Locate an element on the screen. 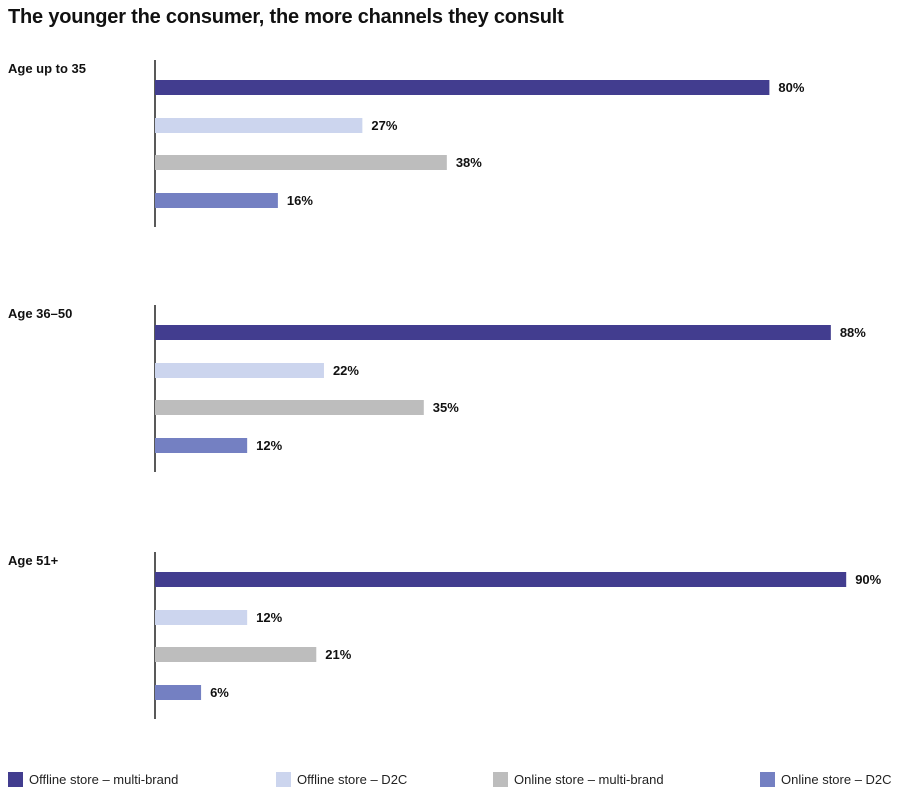  legend-label: Offline store – multi-brand is located at coordinates (104, 779).